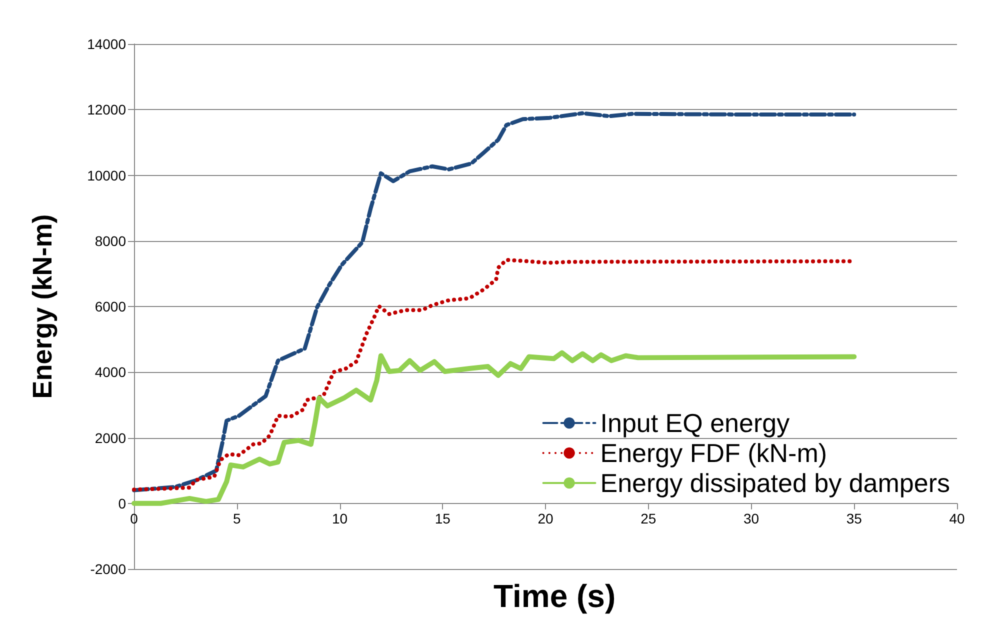  What do you see at coordinates (442, 518) in the screenshot?
I see `x-tick-label: 15` at bounding box center [442, 518].